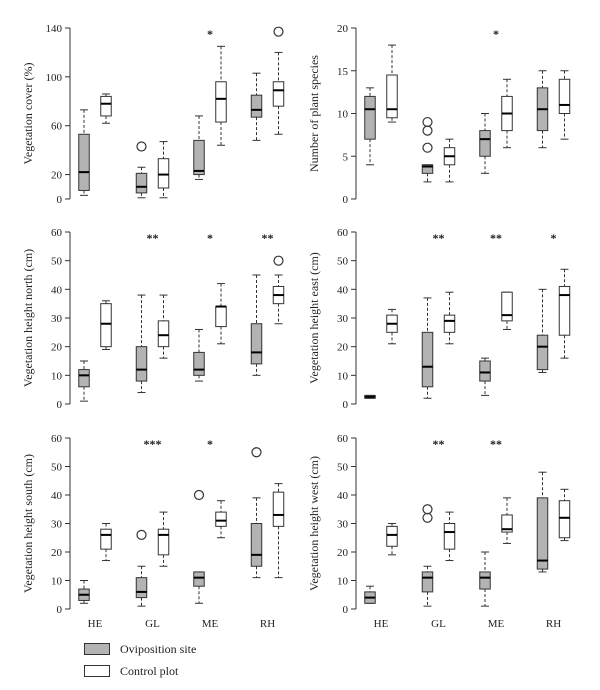 The height and width of the screenshot is (690, 600). Describe the element at coordinates (381, 624) in the screenshot. I see `x-category-label: HE` at that location.